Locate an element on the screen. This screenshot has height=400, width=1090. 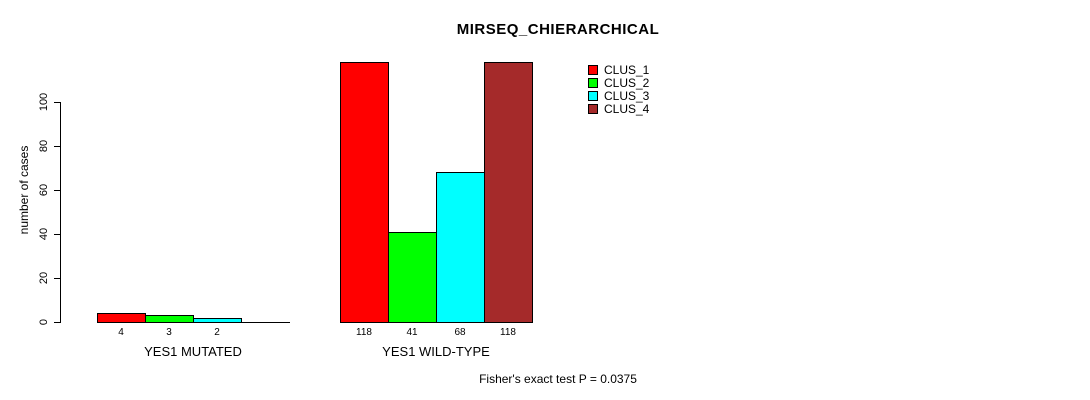
statistical-test-note: Fisher's exact test P = 0.0375 is located at coordinates (558, 379).